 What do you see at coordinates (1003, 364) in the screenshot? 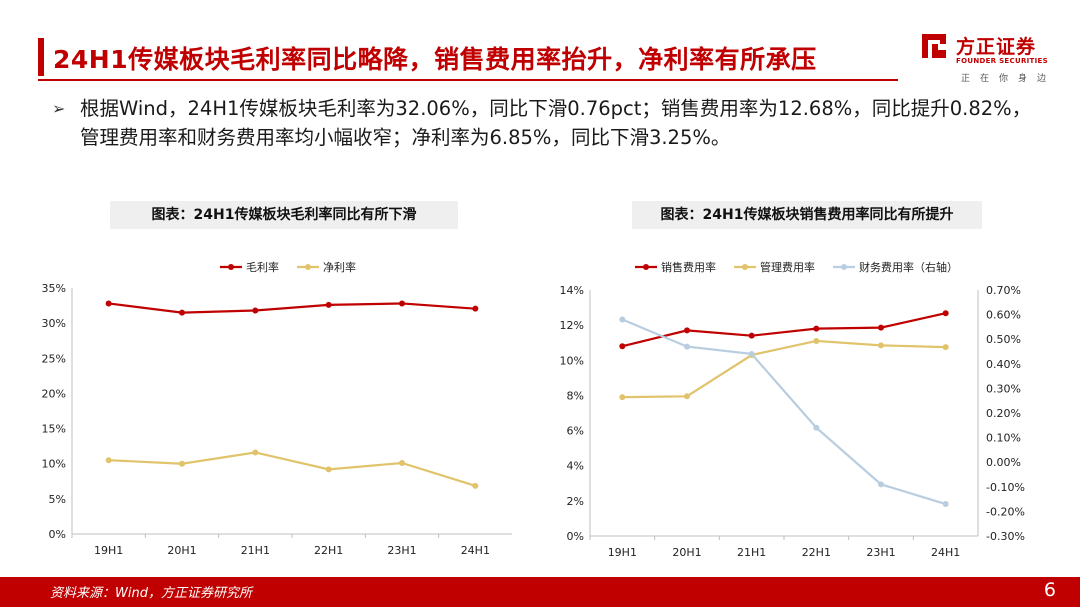
I see `y2-tick-label: 0.40%` at bounding box center [1003, 364].